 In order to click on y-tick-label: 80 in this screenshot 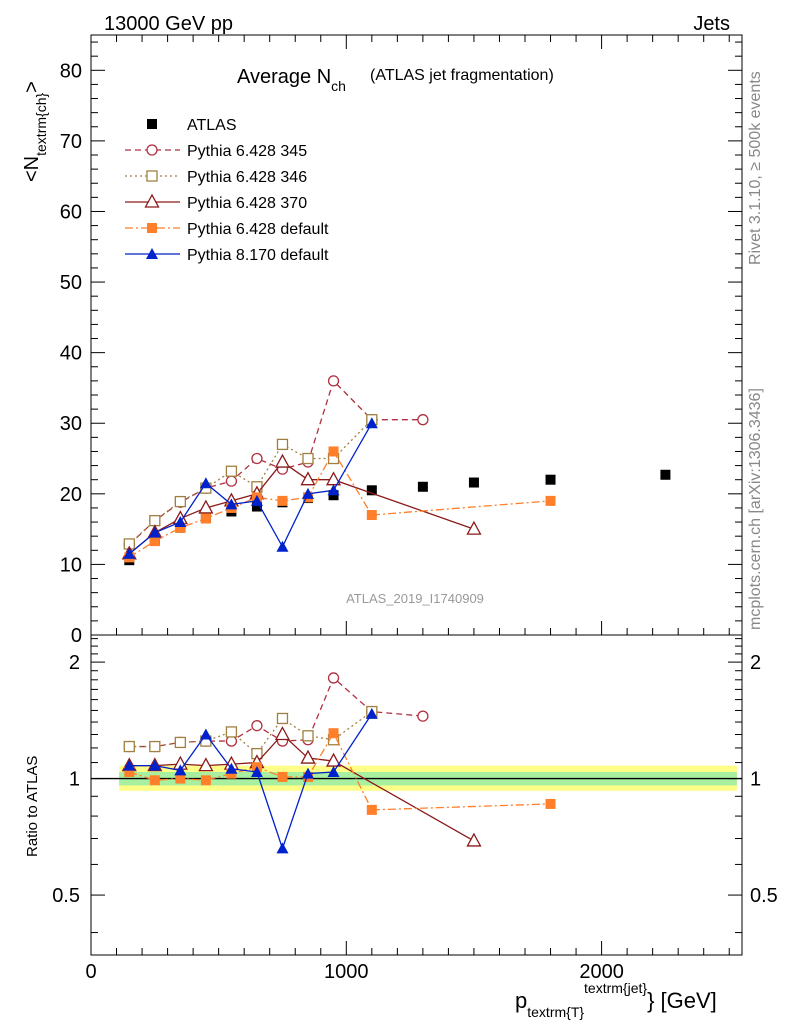, I will do `click(71, 71)`.